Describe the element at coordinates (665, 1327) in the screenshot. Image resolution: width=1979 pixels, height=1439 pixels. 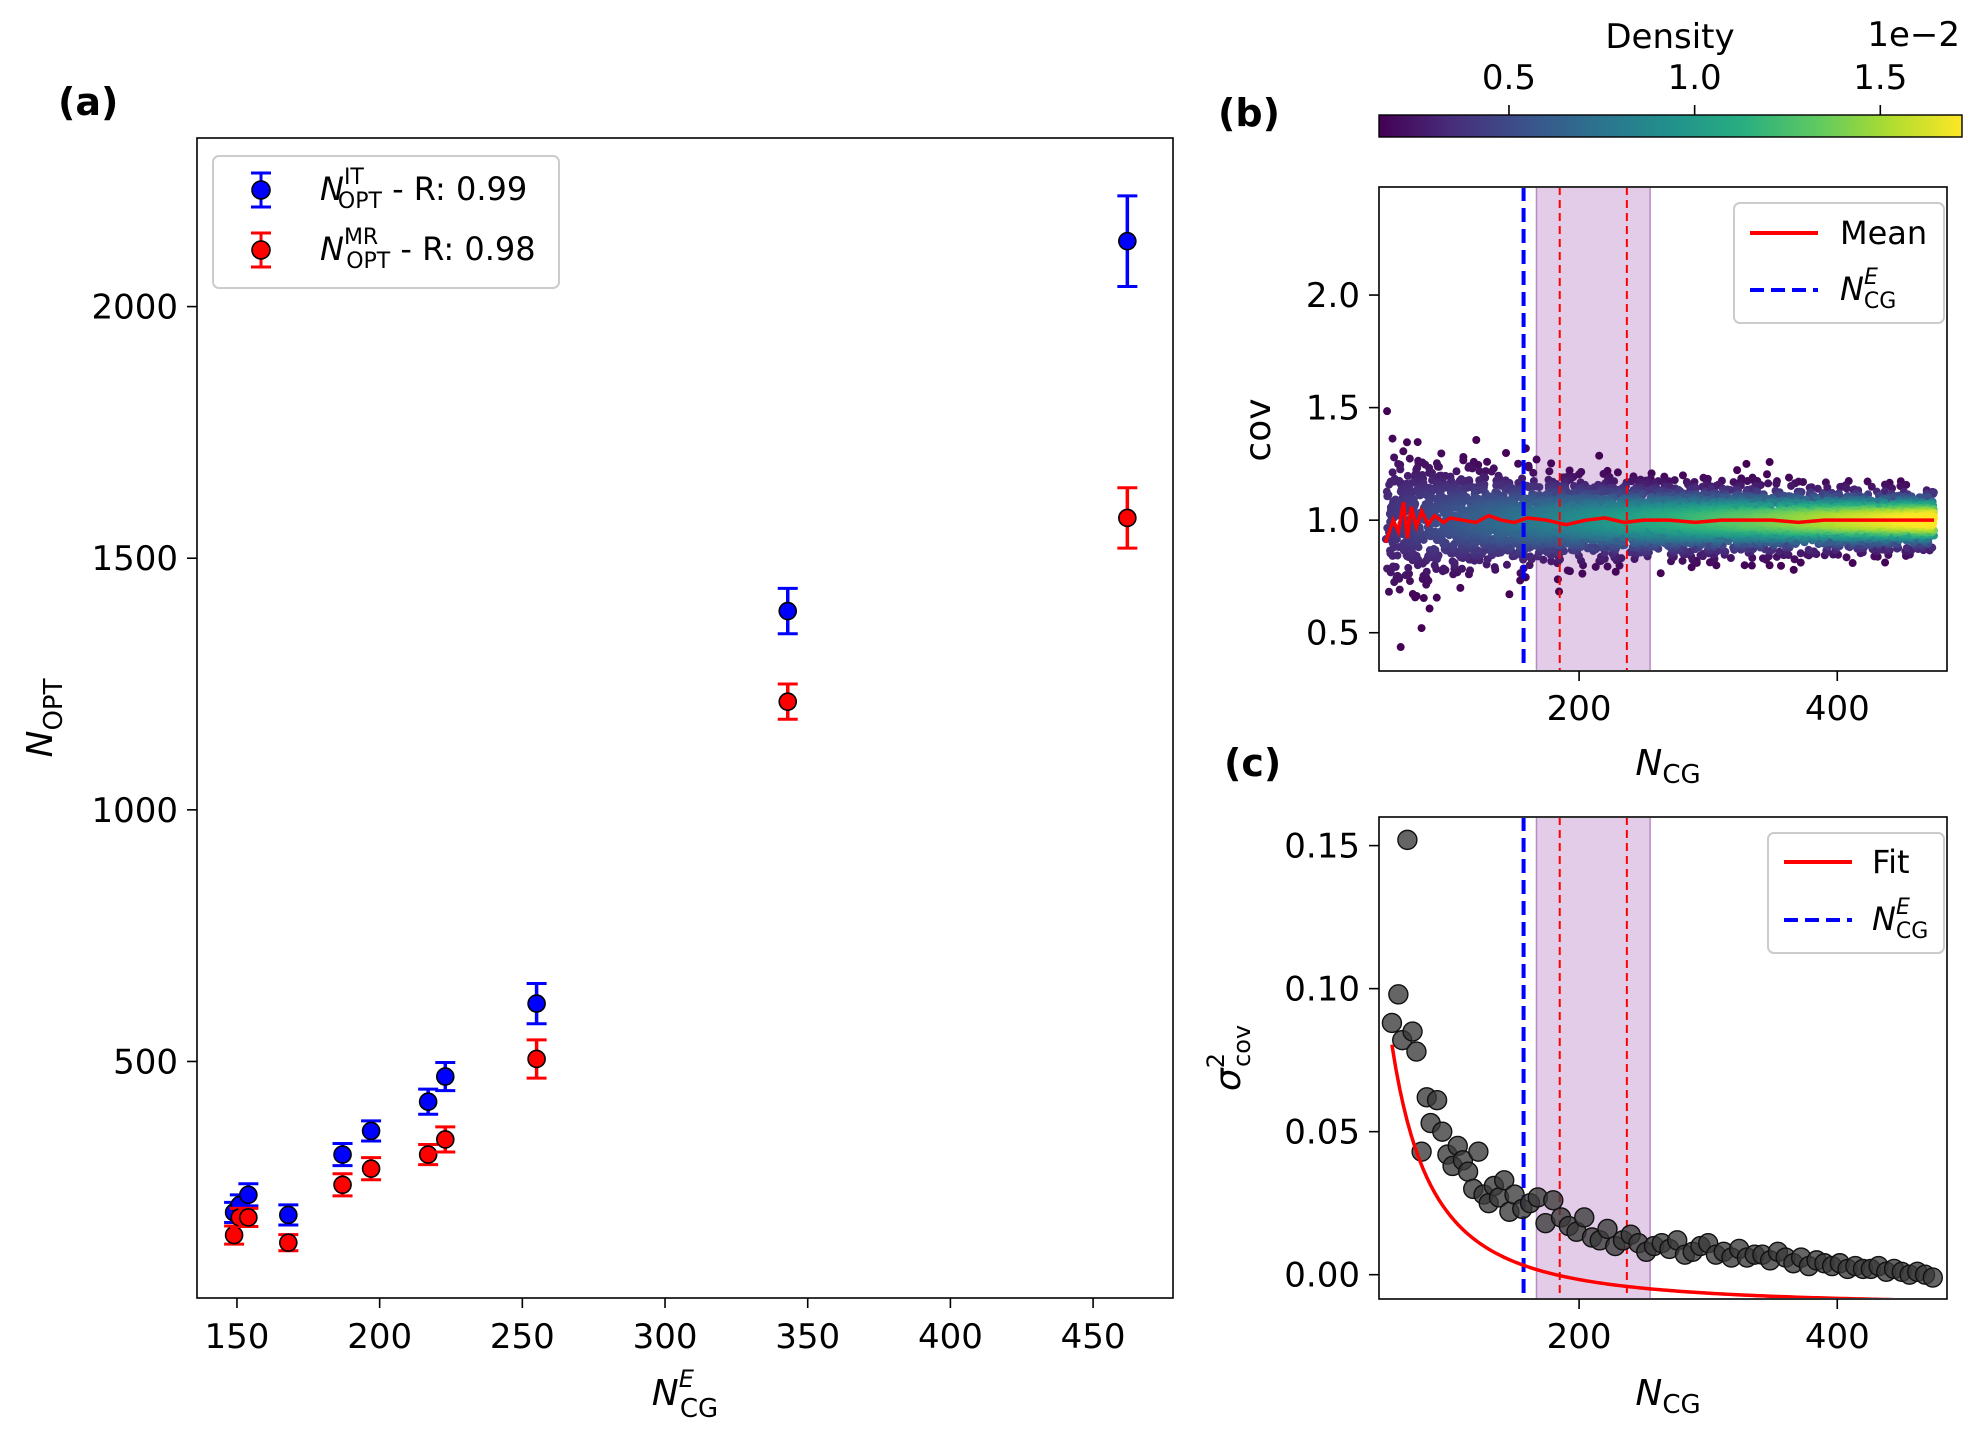
I see `panel-a-x-ticks: 150 200 250 300 350 400 450` at that location.